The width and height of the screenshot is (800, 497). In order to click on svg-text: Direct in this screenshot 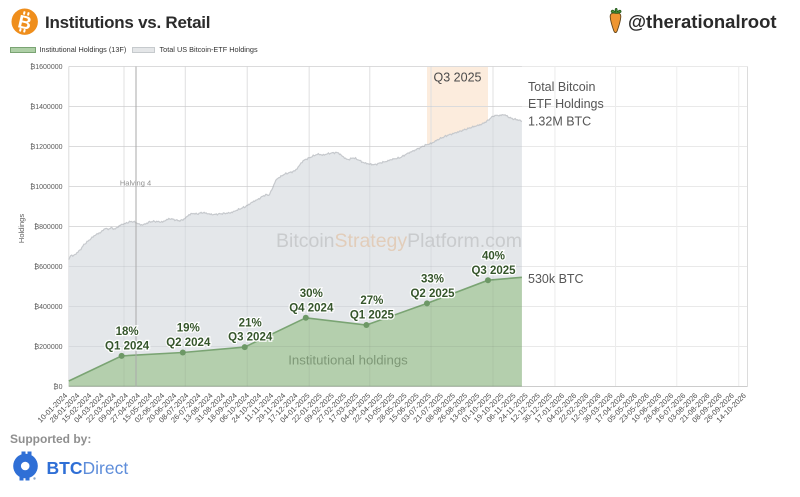, I will do `click(106, 468)`.